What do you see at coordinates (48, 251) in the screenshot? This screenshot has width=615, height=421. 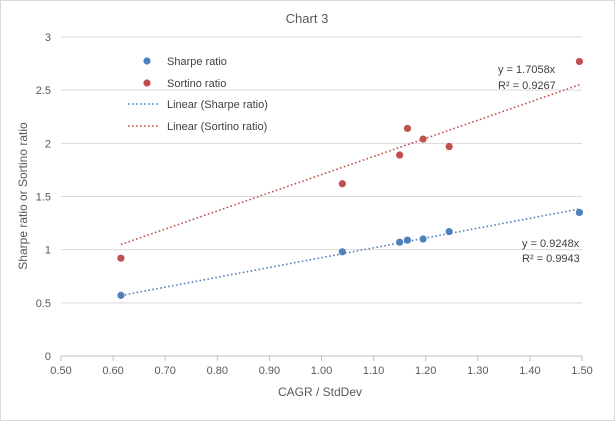 I see `y-tick-label: 1` at bounding box center [48, 251].